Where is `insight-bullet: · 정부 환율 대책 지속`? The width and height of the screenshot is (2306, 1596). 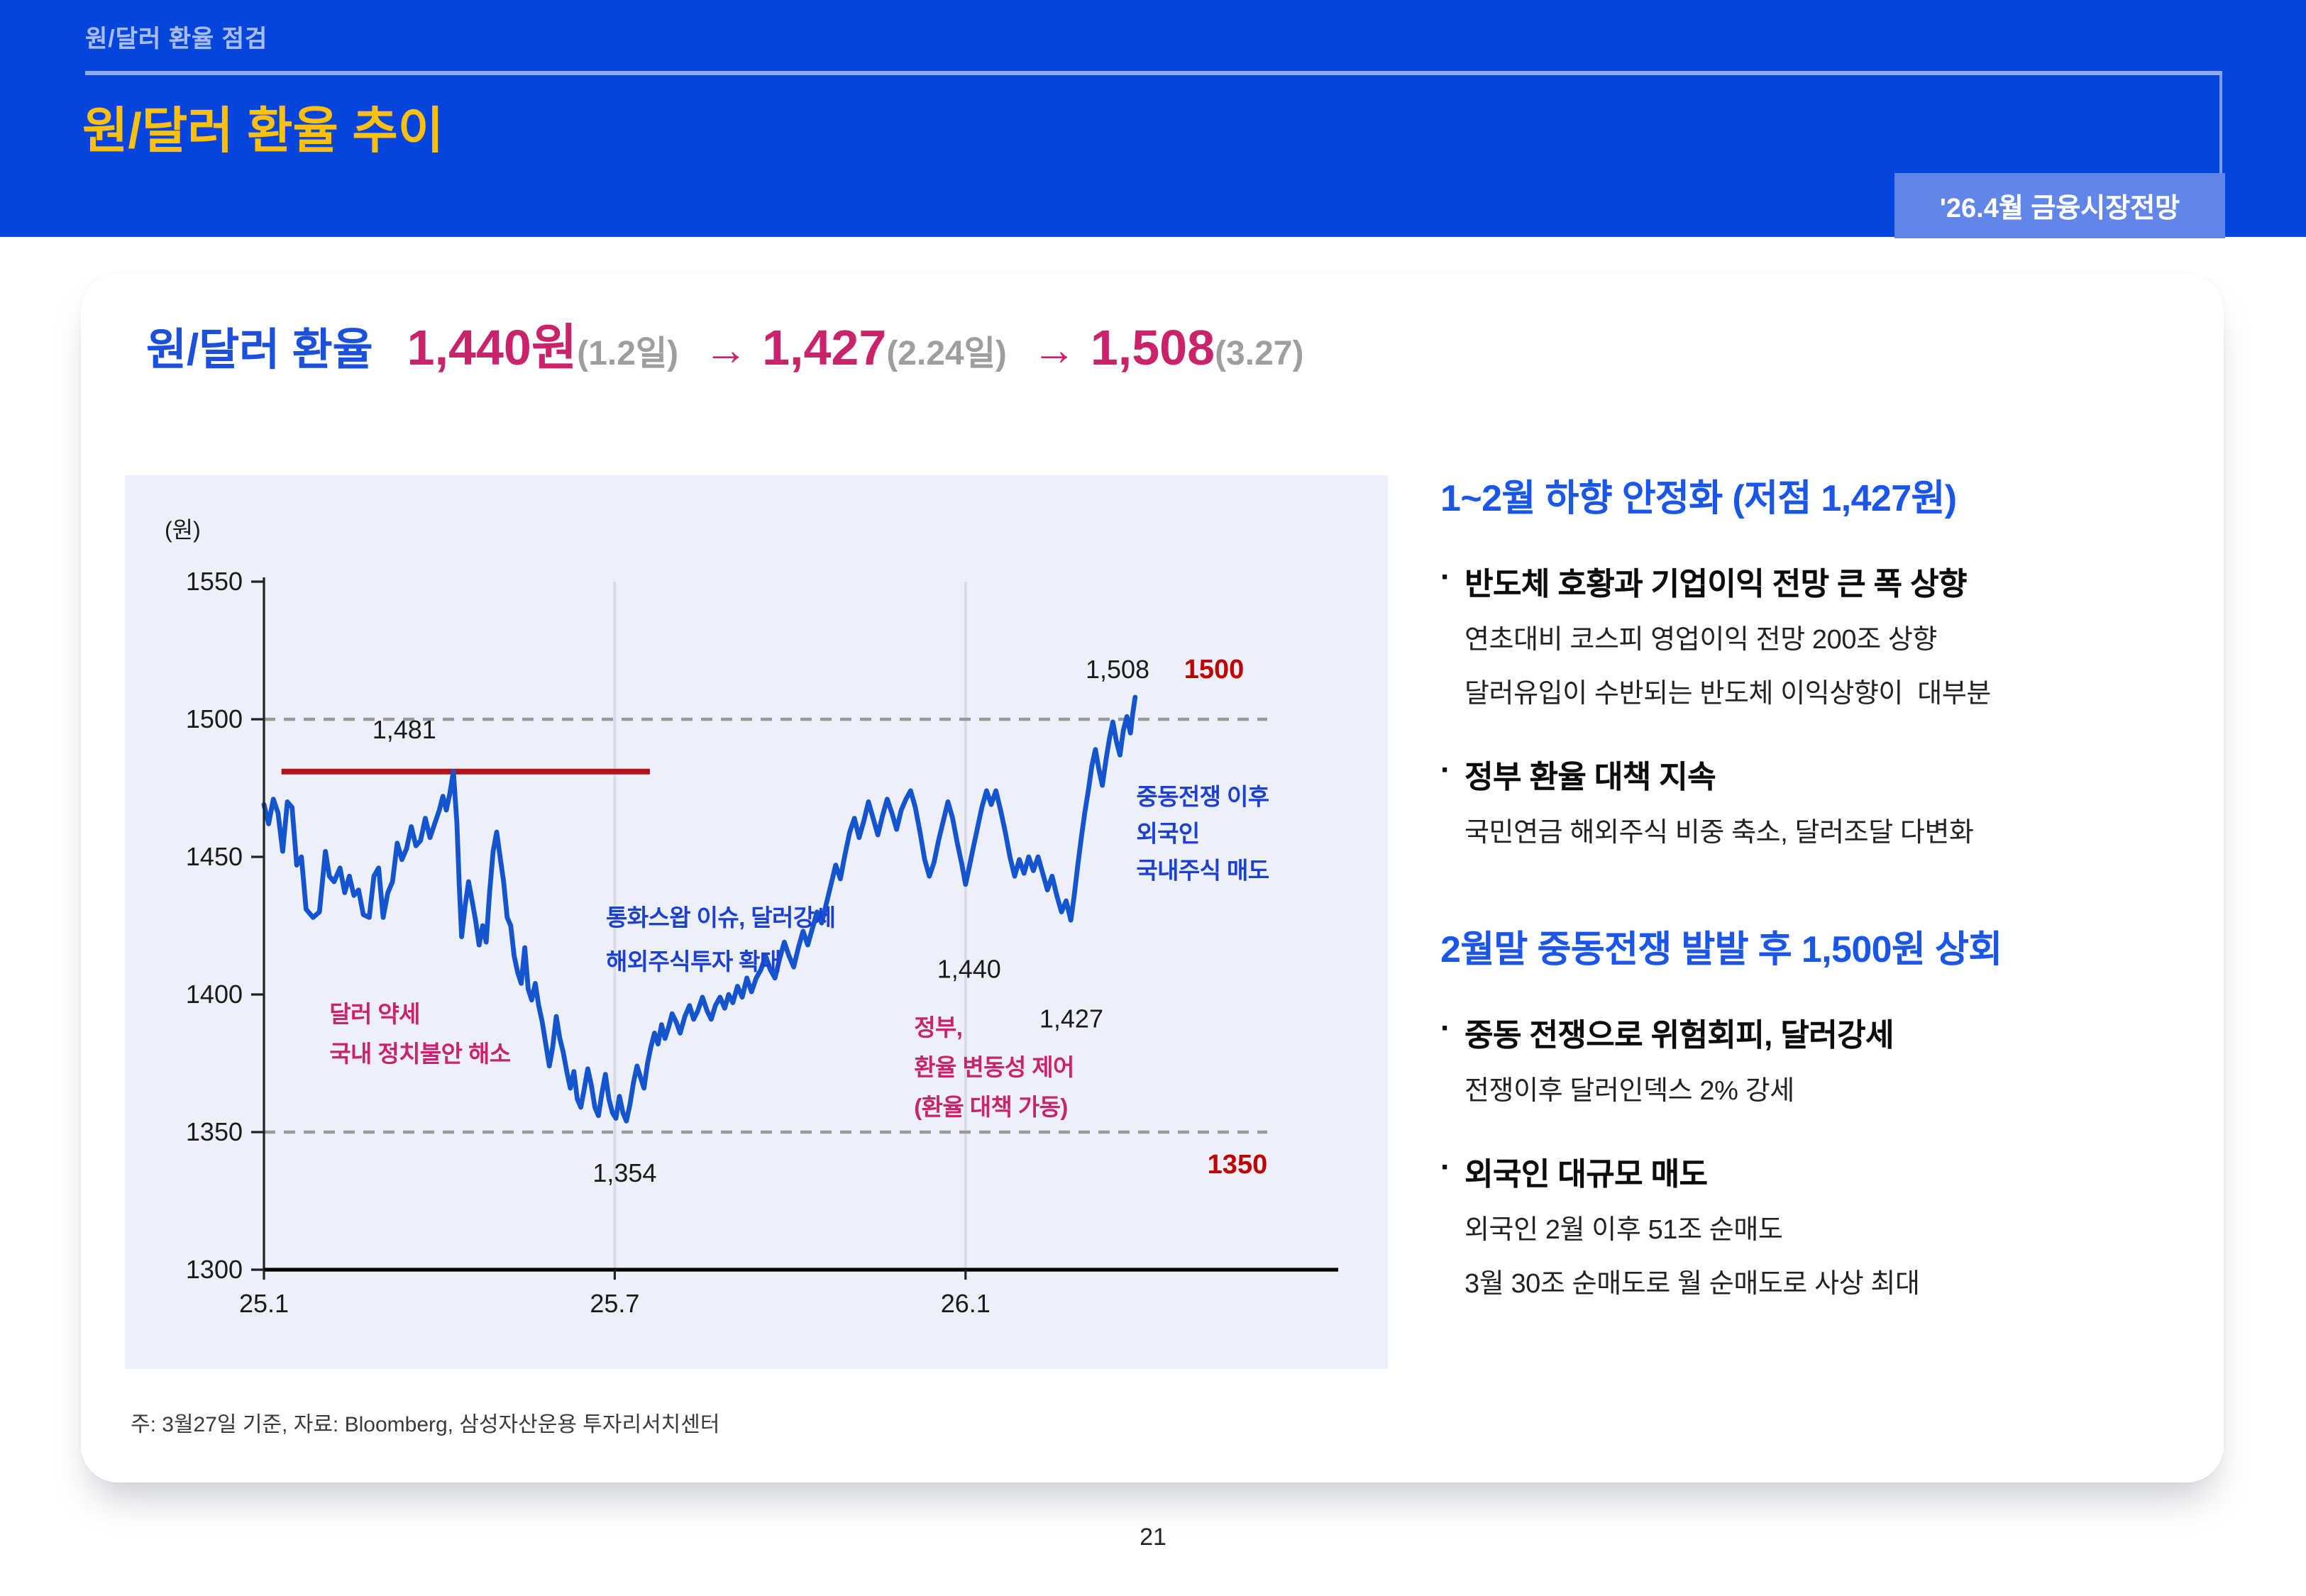
insight-bullet: · 정부 환율 대책 지속 is located at coordinates (1829, 775).